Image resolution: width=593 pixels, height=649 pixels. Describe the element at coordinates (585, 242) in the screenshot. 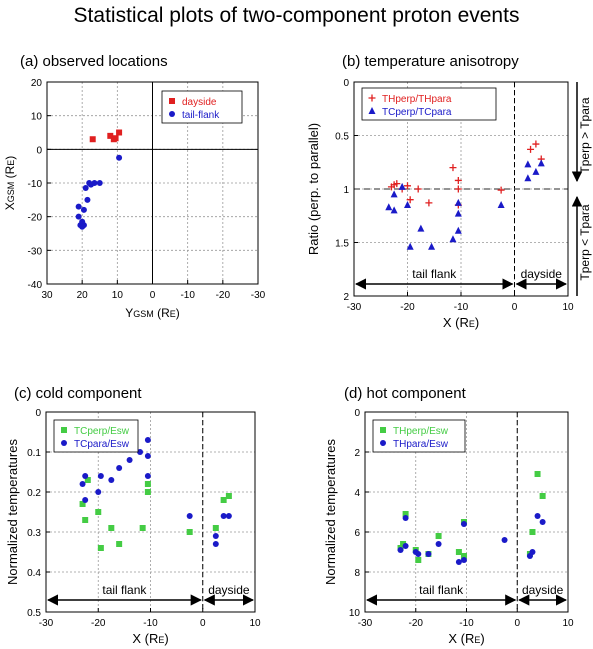

I see `lower-side-label: Tperp < Tpara` at that location.